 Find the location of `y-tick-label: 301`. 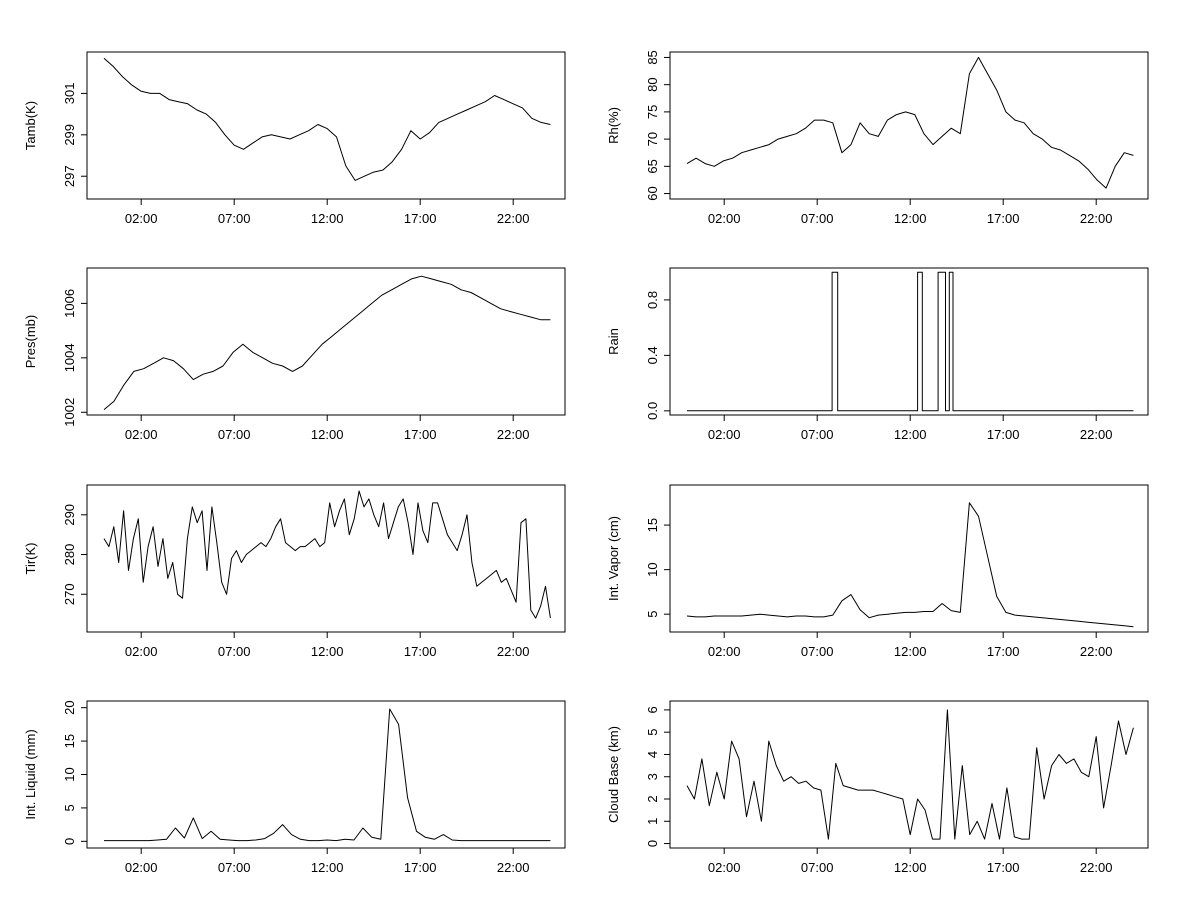

y-tick-label: 301 is located at coordinates (69, 94).